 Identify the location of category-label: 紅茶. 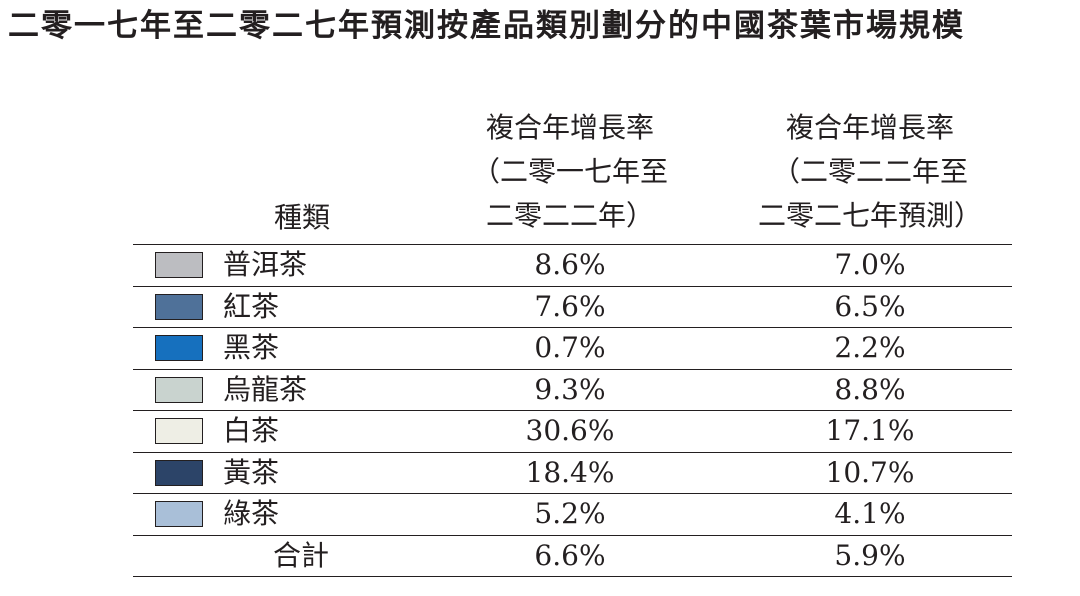
(251, 306).